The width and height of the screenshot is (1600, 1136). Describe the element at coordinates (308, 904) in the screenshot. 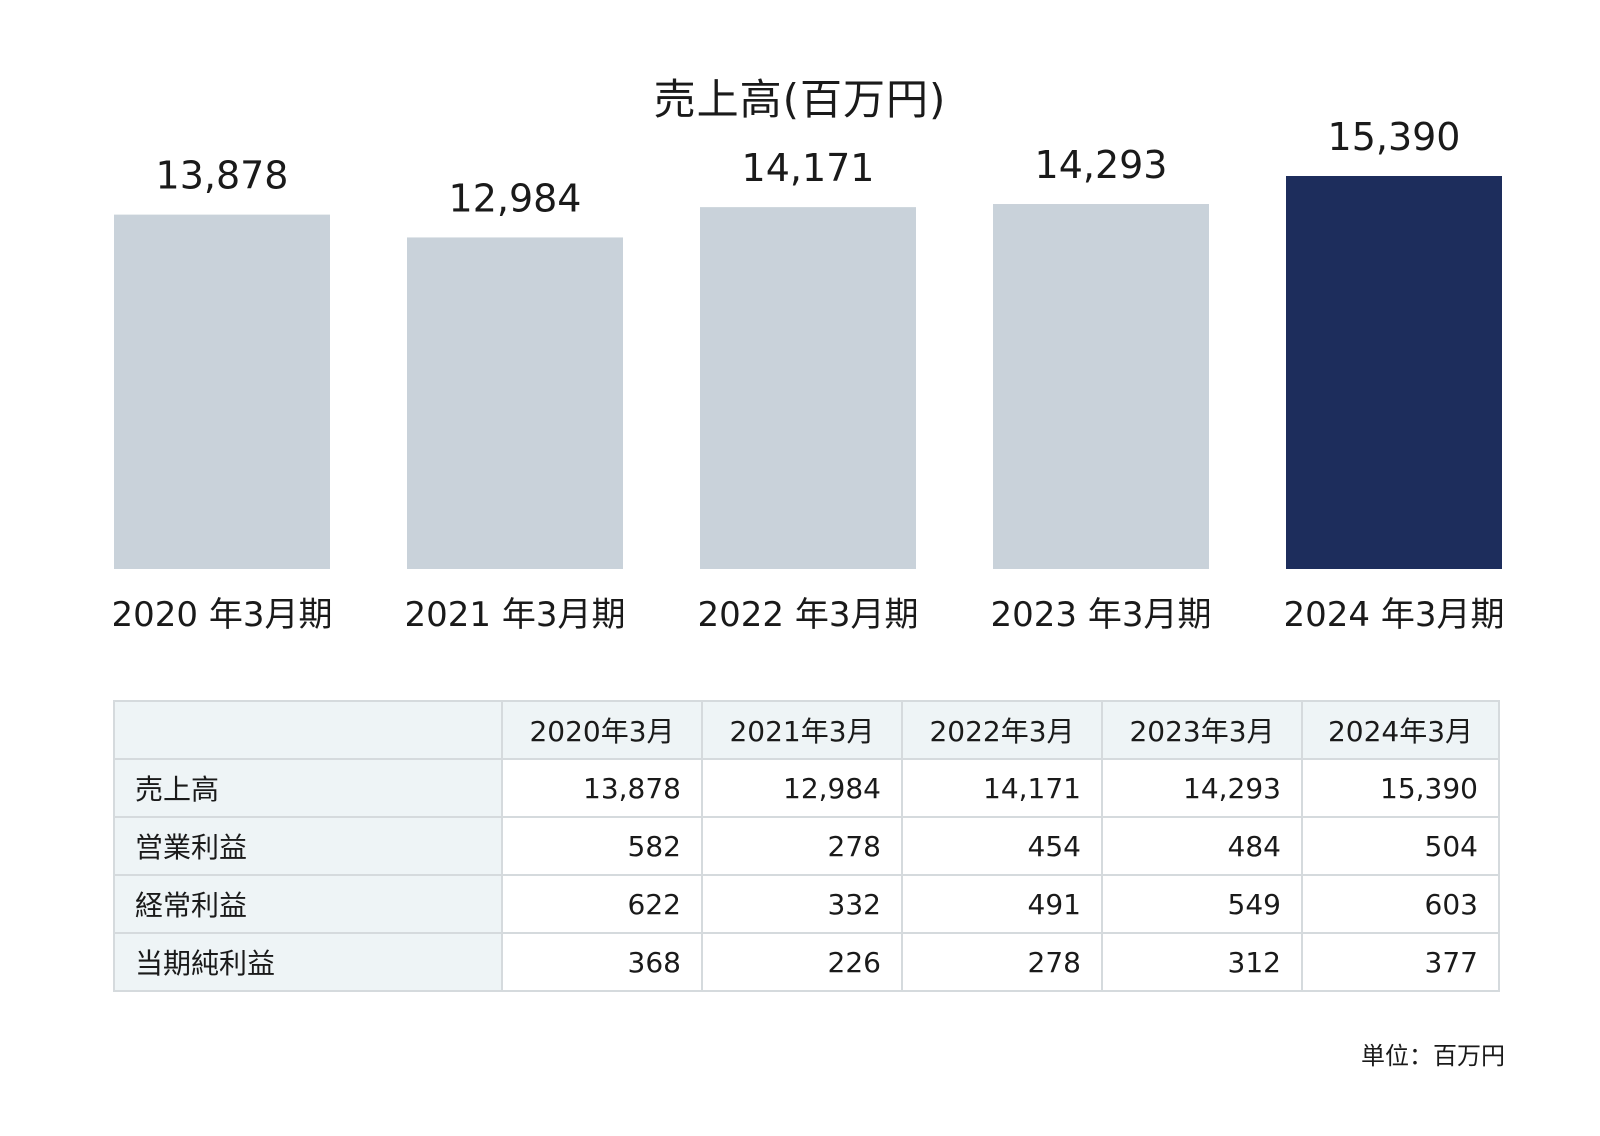

I see `row-label-ordinary-profit: 経常利益` at that location.